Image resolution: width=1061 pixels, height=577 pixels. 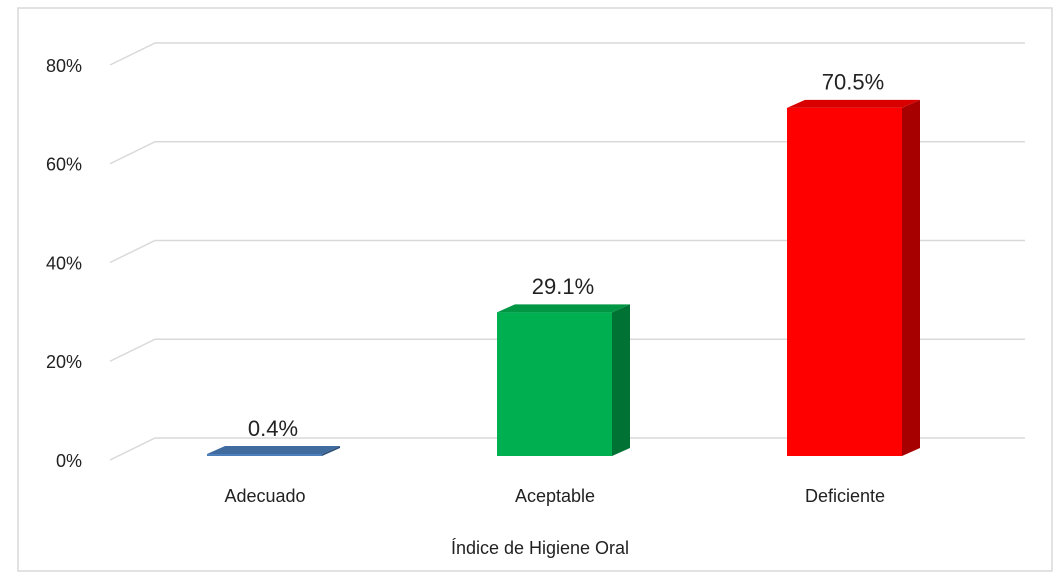 I want to click on x-axis-title: Índice de Higiene Oral, so click(x=540, y=548).